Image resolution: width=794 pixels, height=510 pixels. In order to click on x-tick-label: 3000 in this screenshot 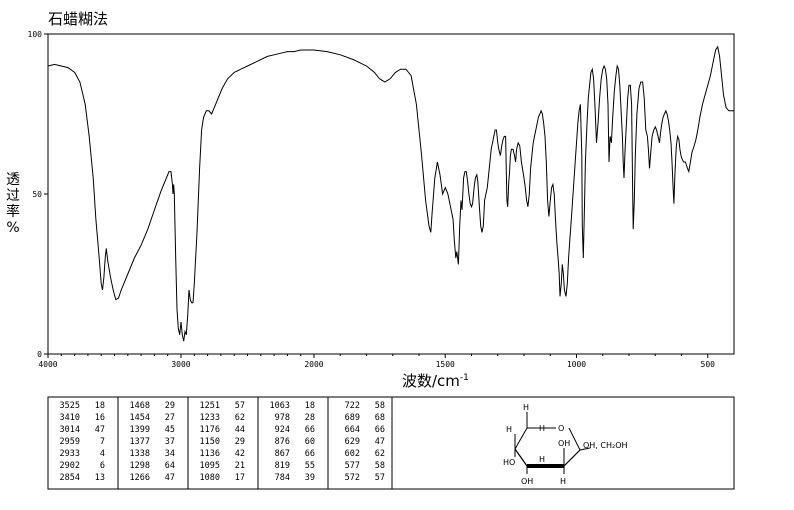, I will do `click(180, 364)`.